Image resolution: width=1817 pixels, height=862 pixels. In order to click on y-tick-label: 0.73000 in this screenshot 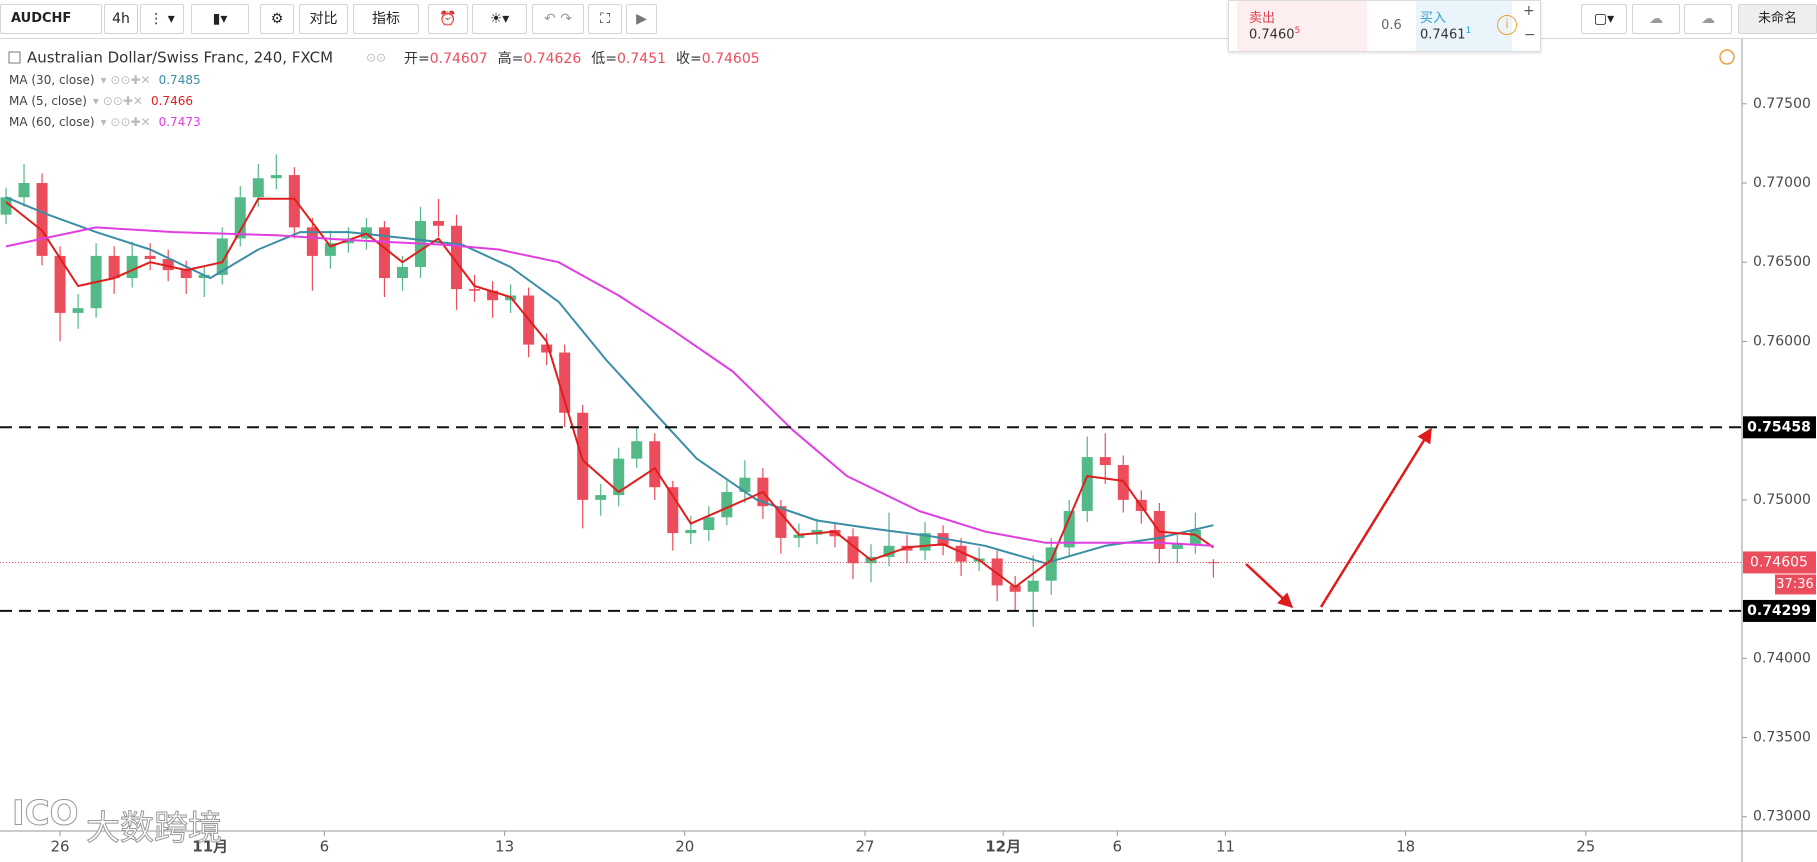, I will do `click(1782, 817)`.